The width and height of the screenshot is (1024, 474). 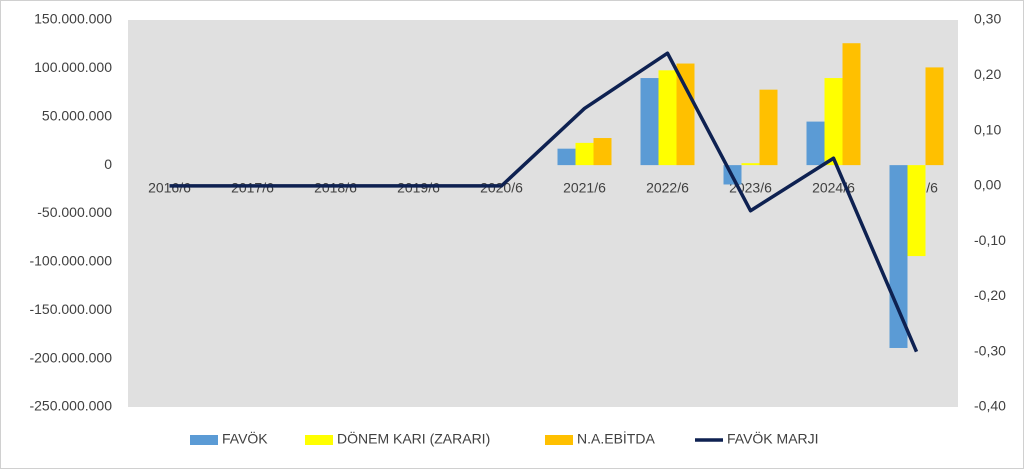 I want to click on x-tick-label: 2022/6, so click(x=667, y=188).